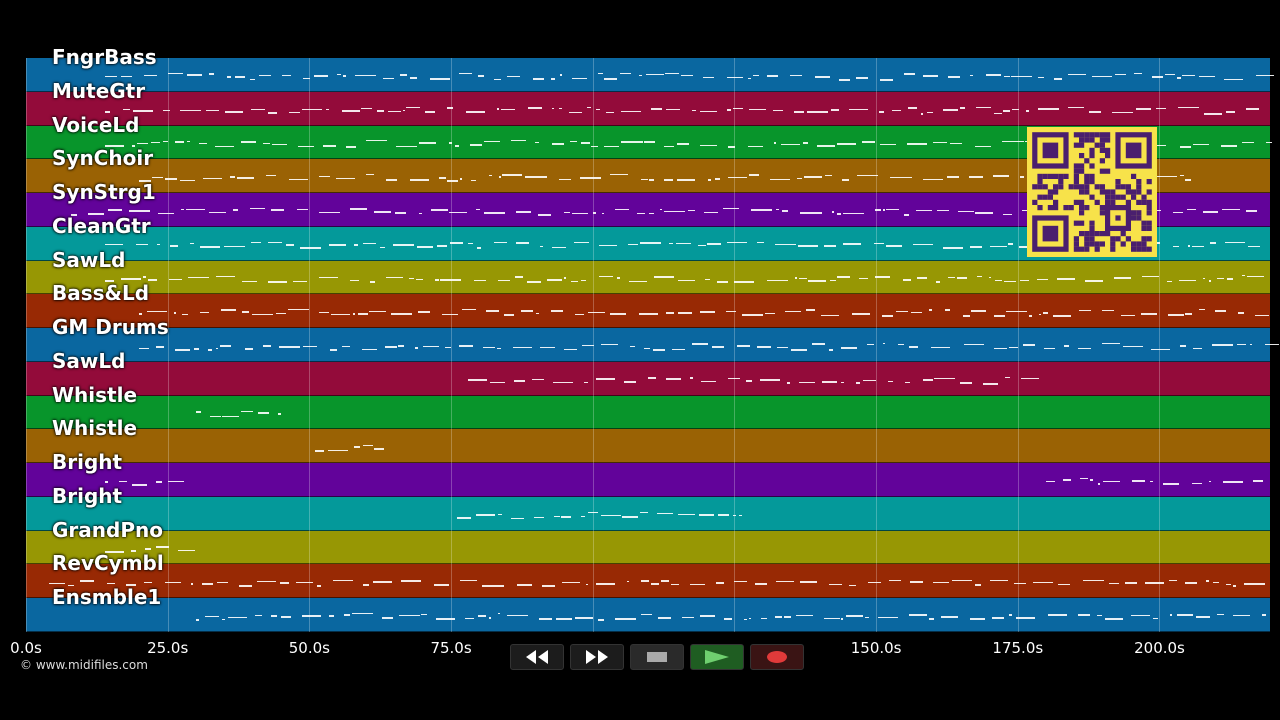  Describe the element at coordinates (597, 657) in the screenshot. I see `fast-forward-button` at that location.